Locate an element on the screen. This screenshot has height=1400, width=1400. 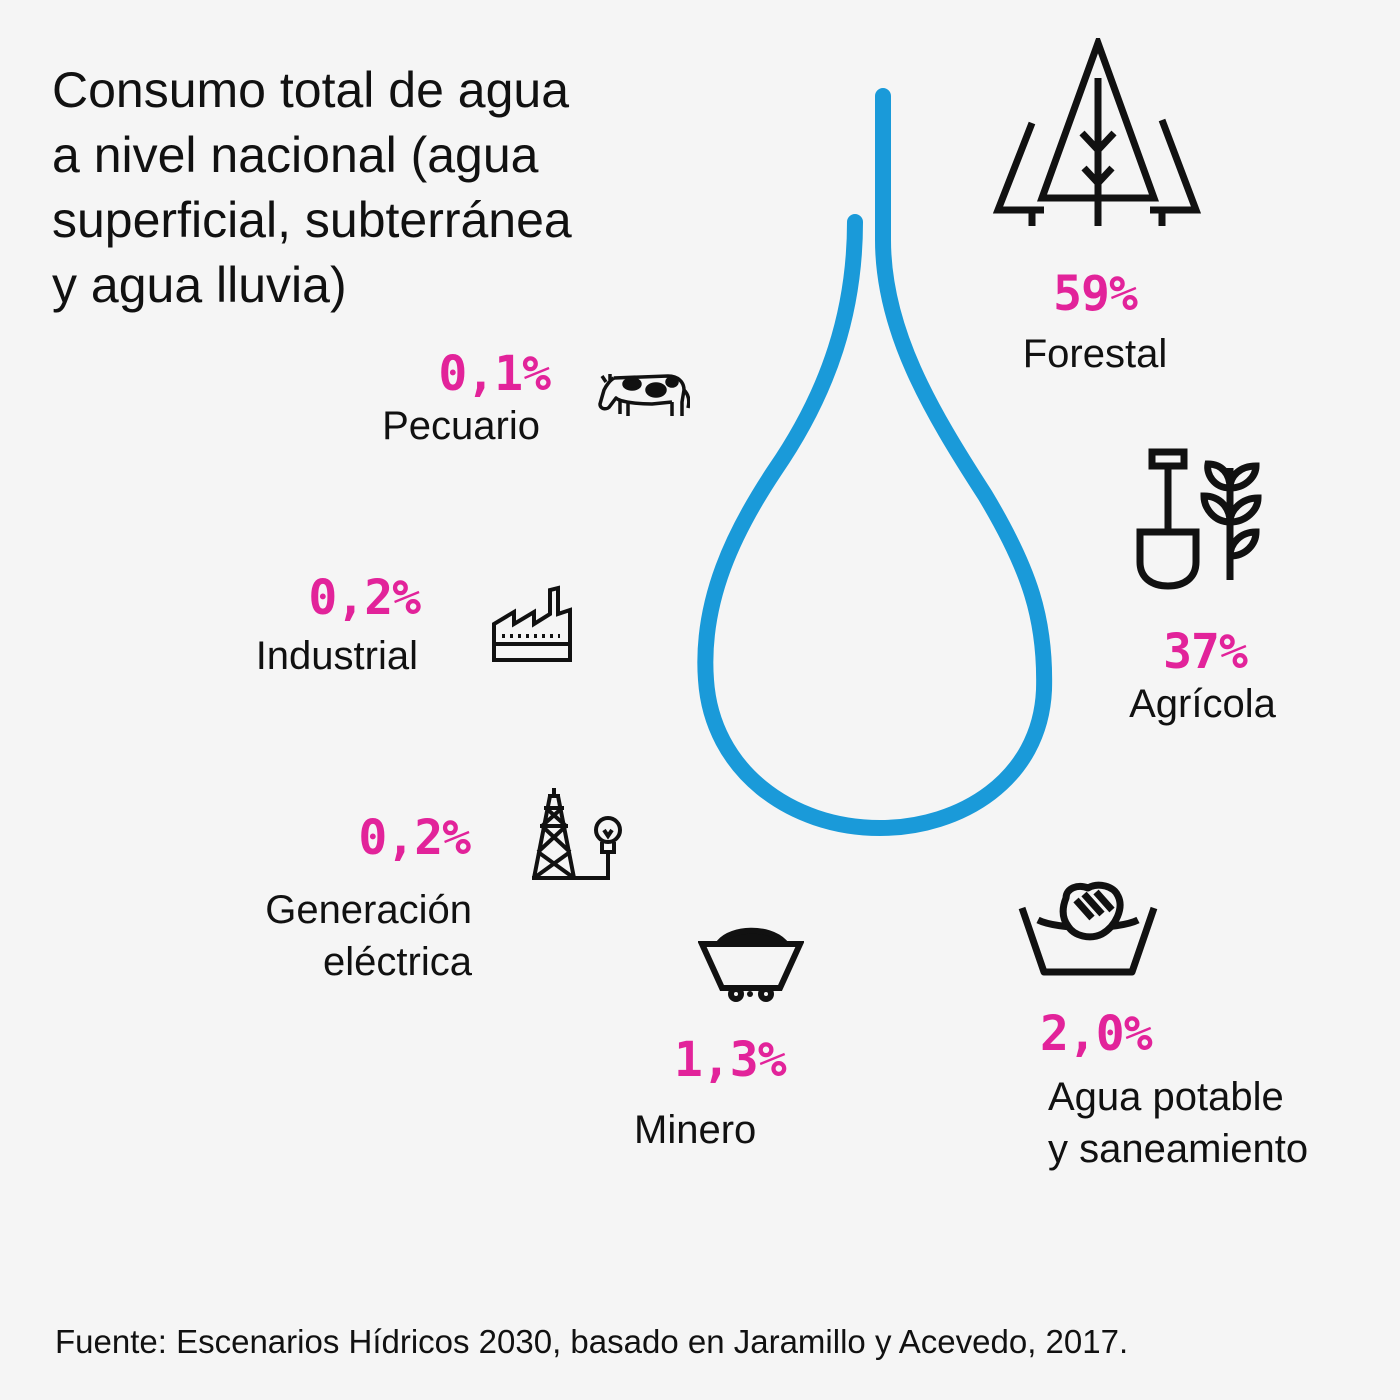
title-line: Consumo total de agua is located at coordinates (311, 90).